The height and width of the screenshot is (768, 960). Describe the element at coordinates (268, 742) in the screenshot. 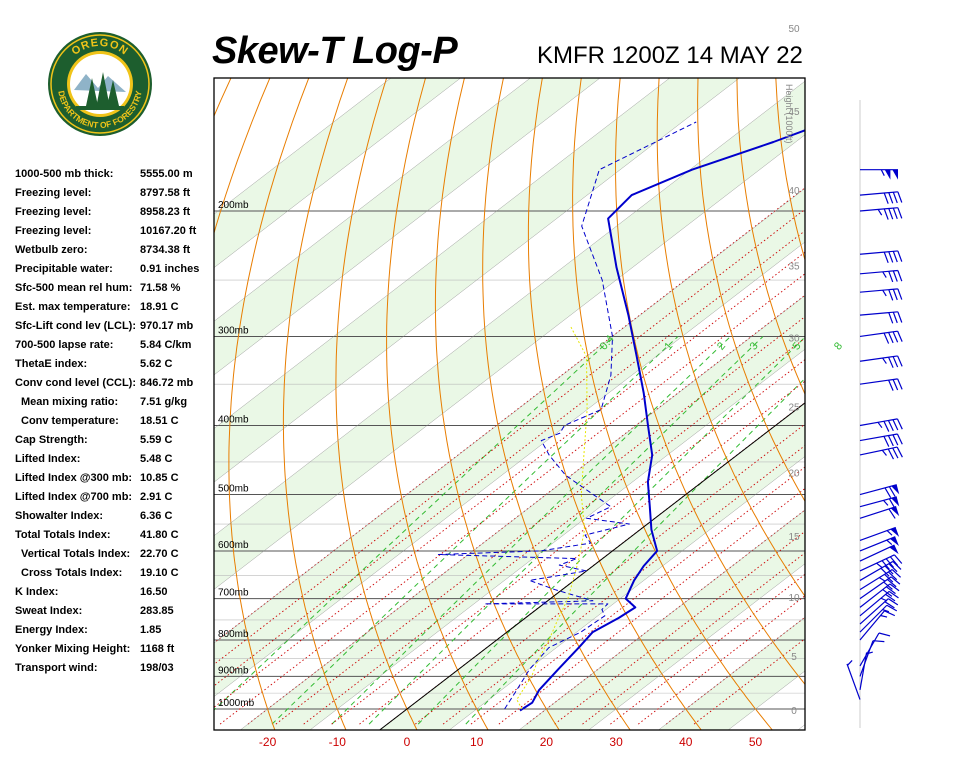

I see `x-tick-label: -20` at that location.